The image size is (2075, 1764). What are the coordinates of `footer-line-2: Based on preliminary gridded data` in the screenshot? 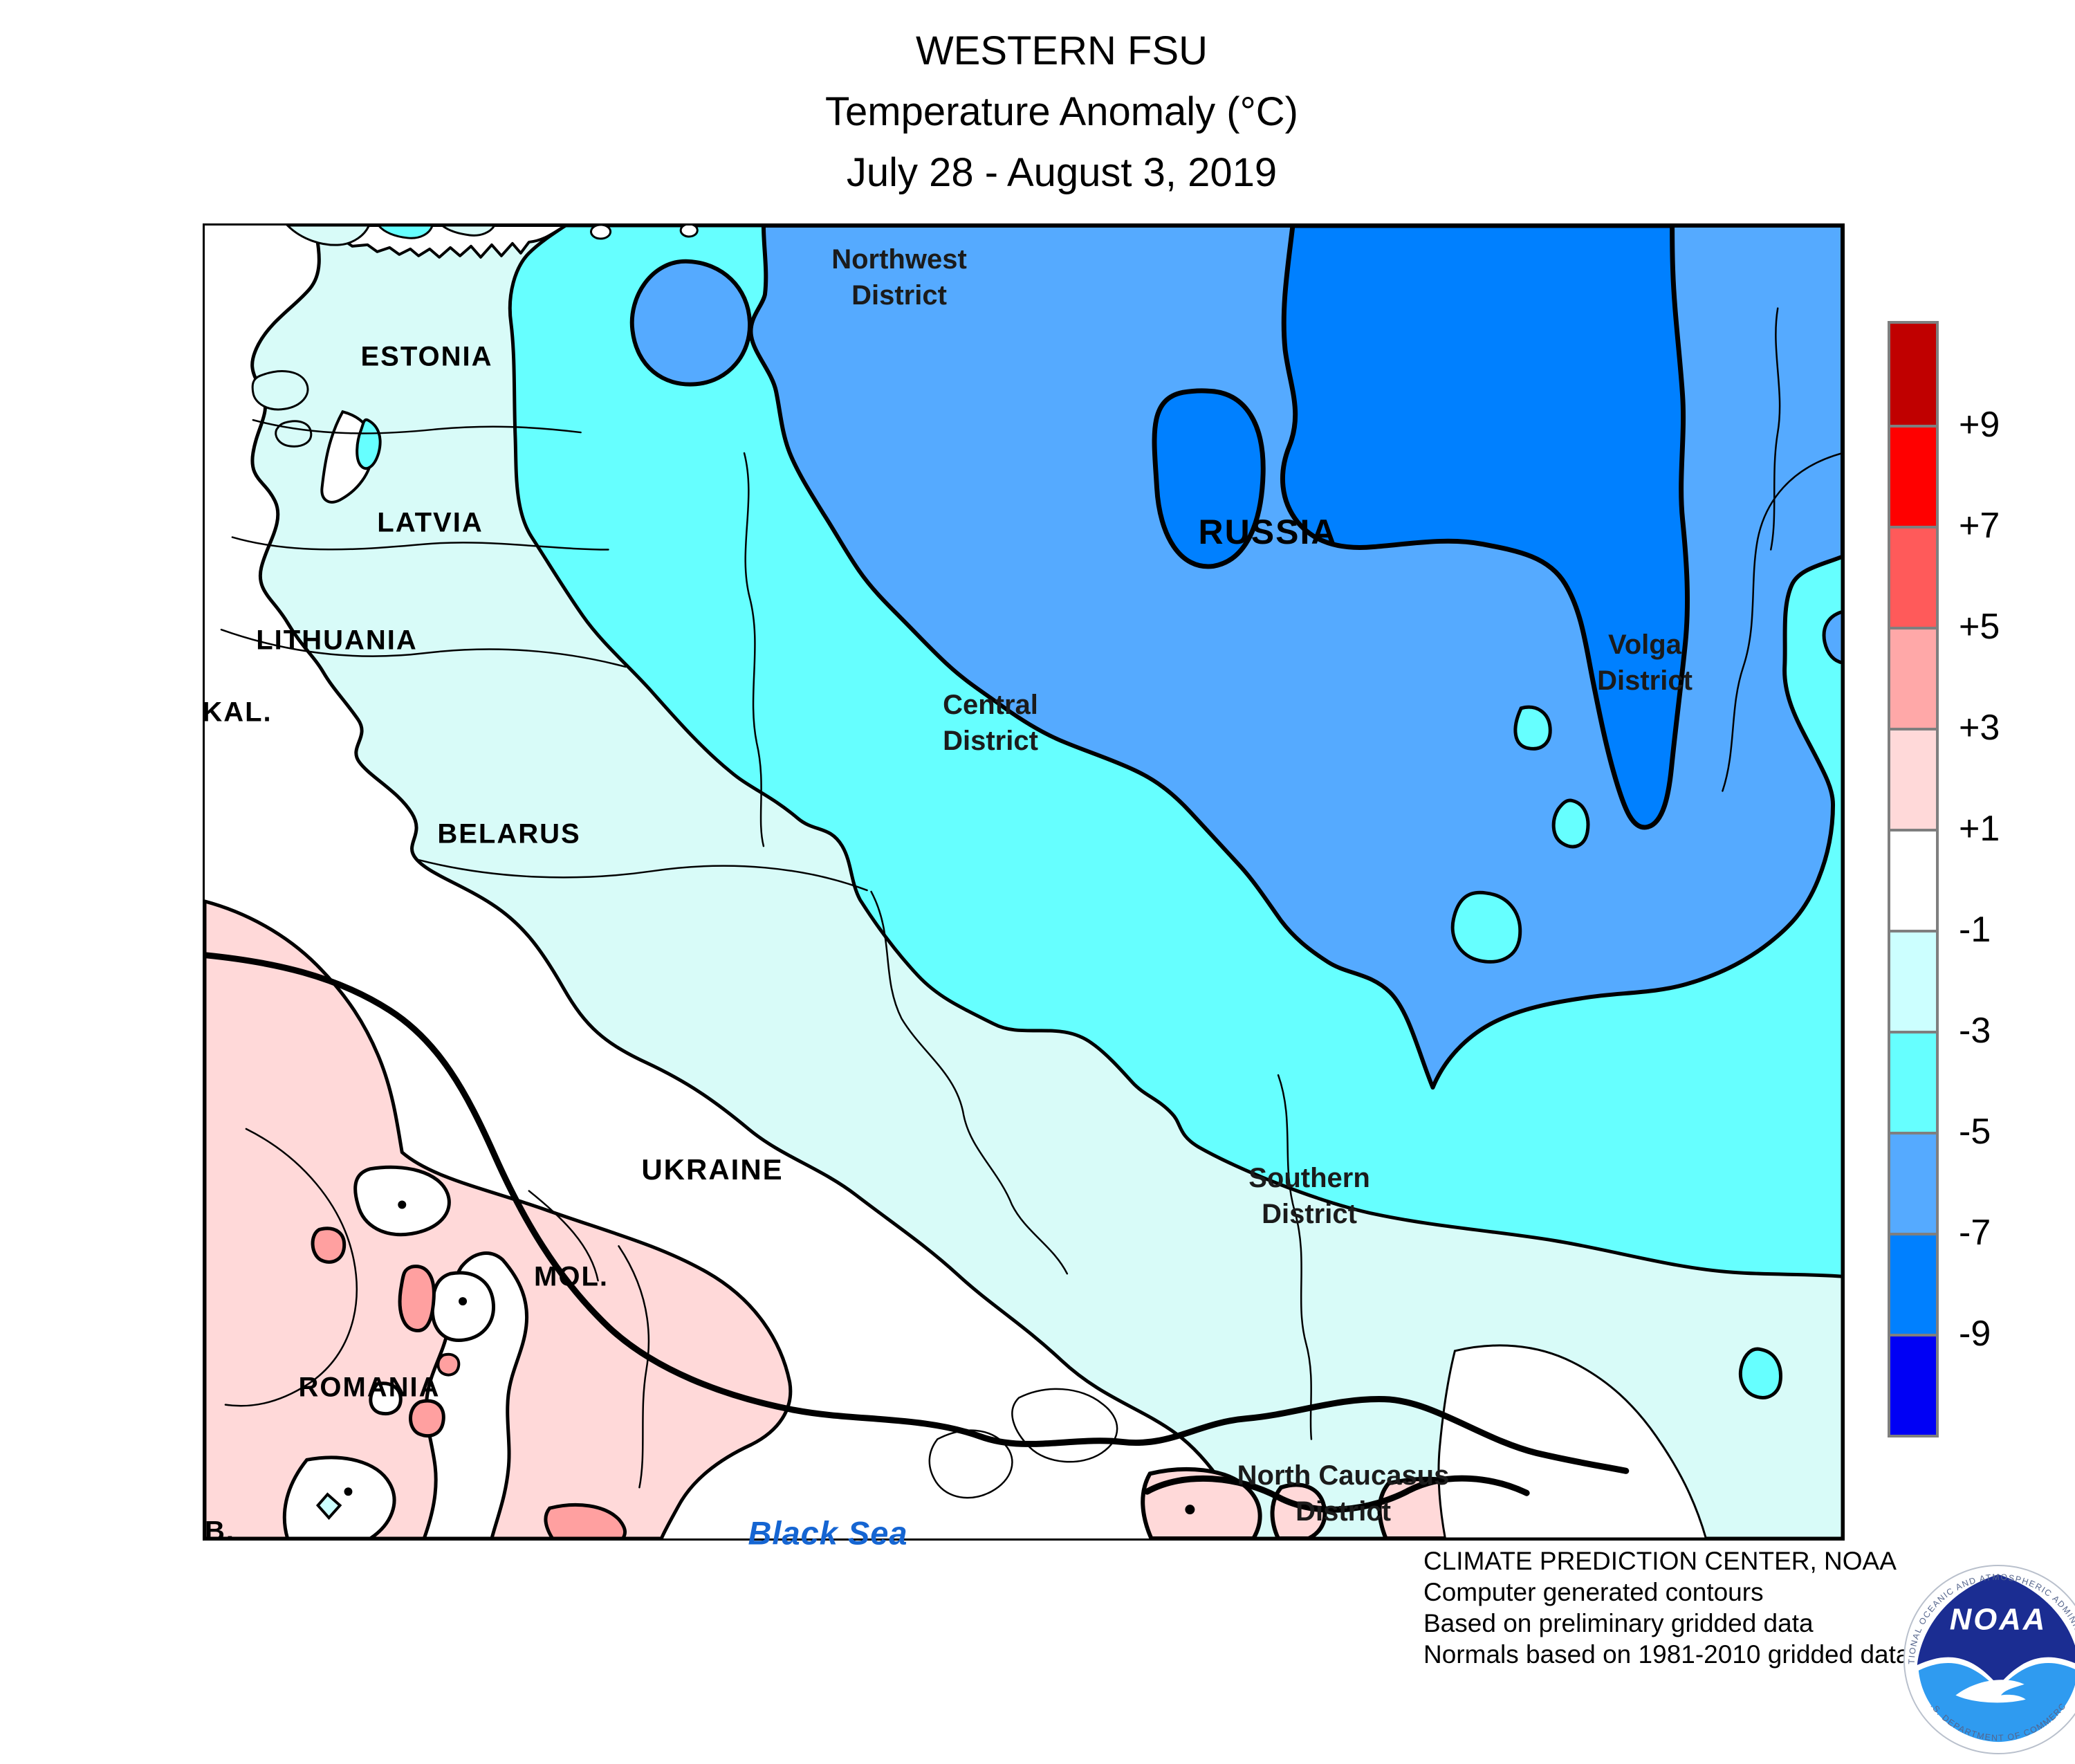 It's located at (1618, 1623).